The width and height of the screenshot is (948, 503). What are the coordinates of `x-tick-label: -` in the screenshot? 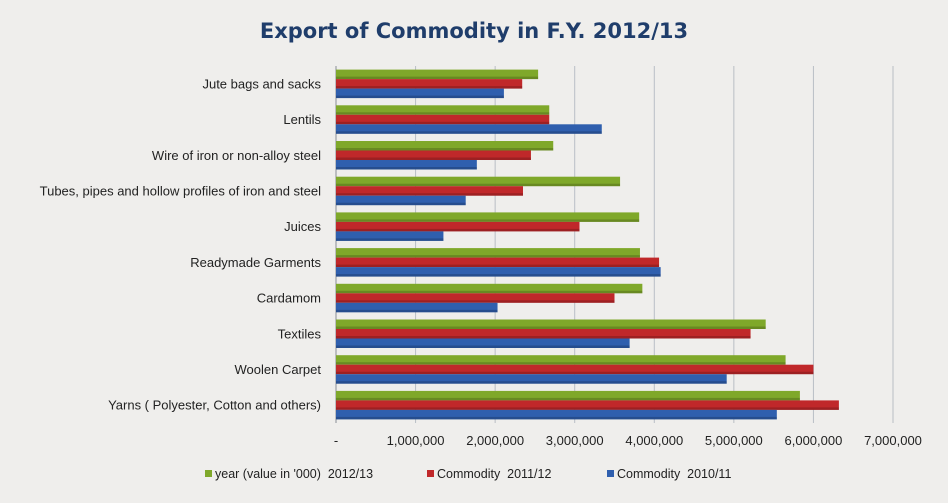 It's located at (336, 440).